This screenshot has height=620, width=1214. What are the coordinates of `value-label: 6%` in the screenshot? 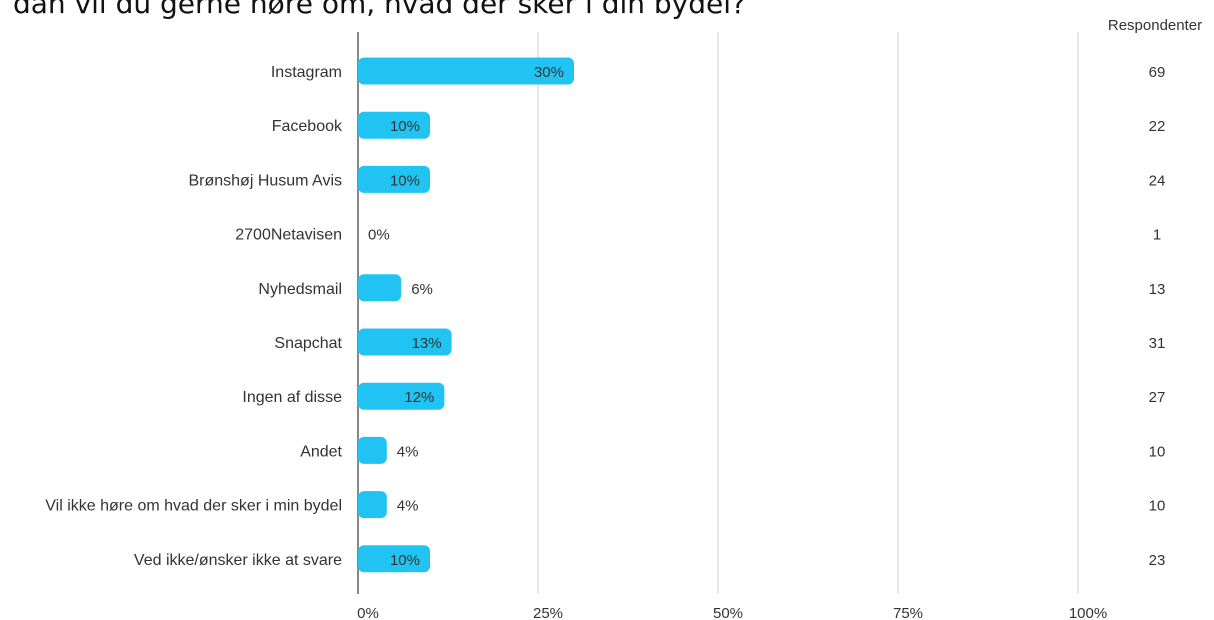 It's located at (422, 289).